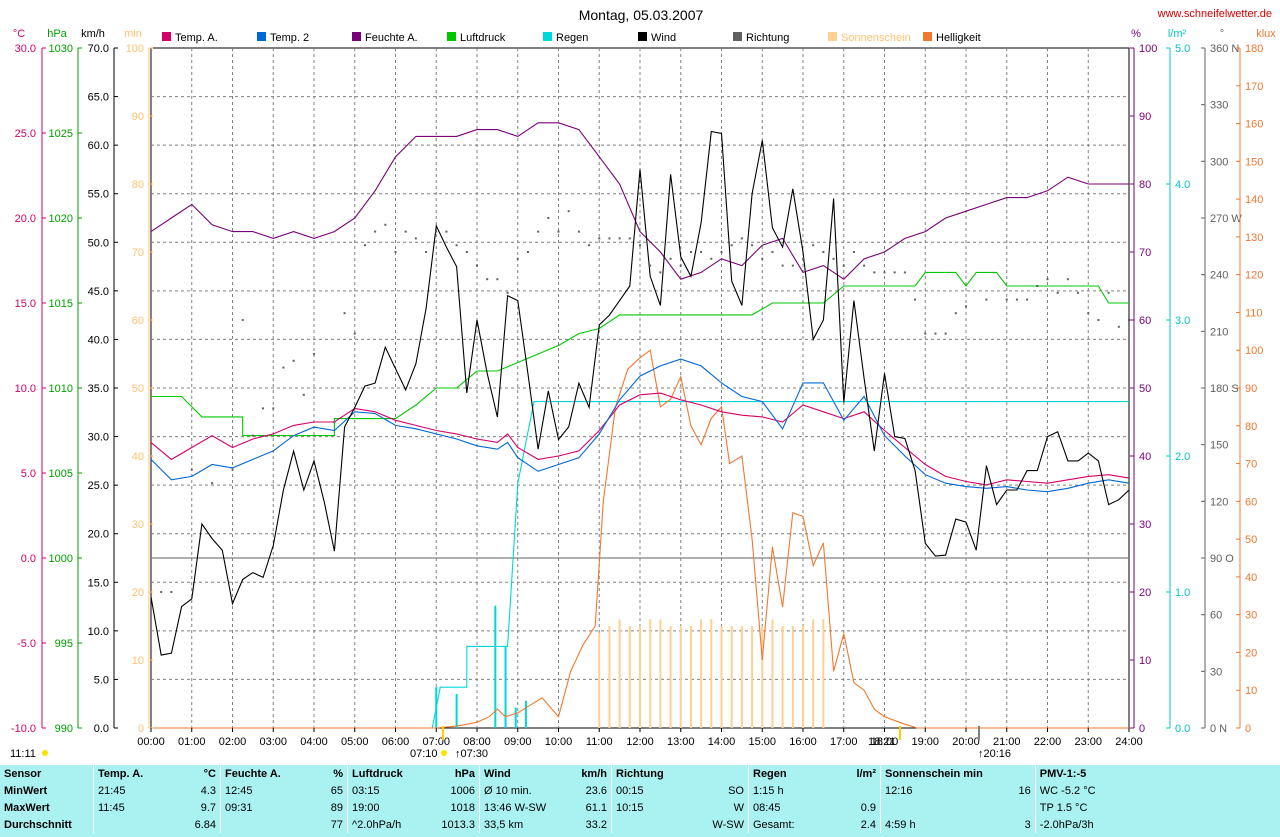 This screenshot has width=1280, height=837. What do you see at coordinates (477, 742) in the screenshot?
I see `time-tick-label: 08:00` at bounding box center [477, 742].